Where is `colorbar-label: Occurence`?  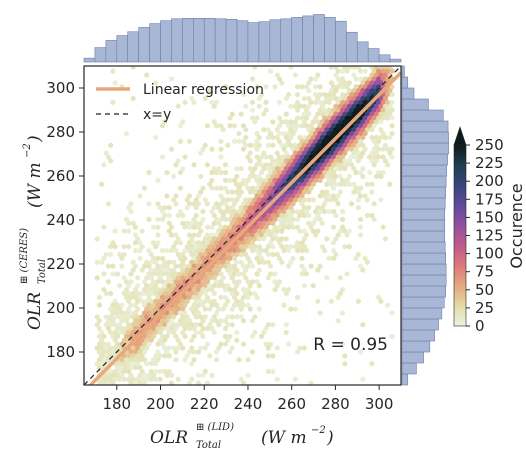
colorbar-label: Occurence is located at coordinates (516, 225).